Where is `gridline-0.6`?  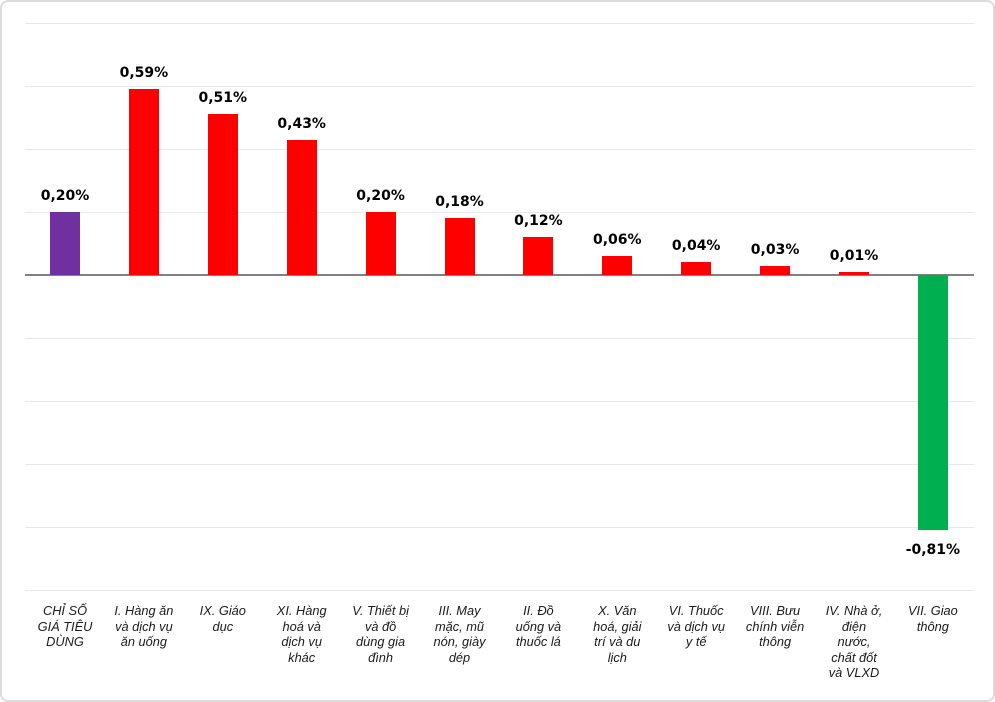 gridline-0.6 is located at coordinates (499, 86).